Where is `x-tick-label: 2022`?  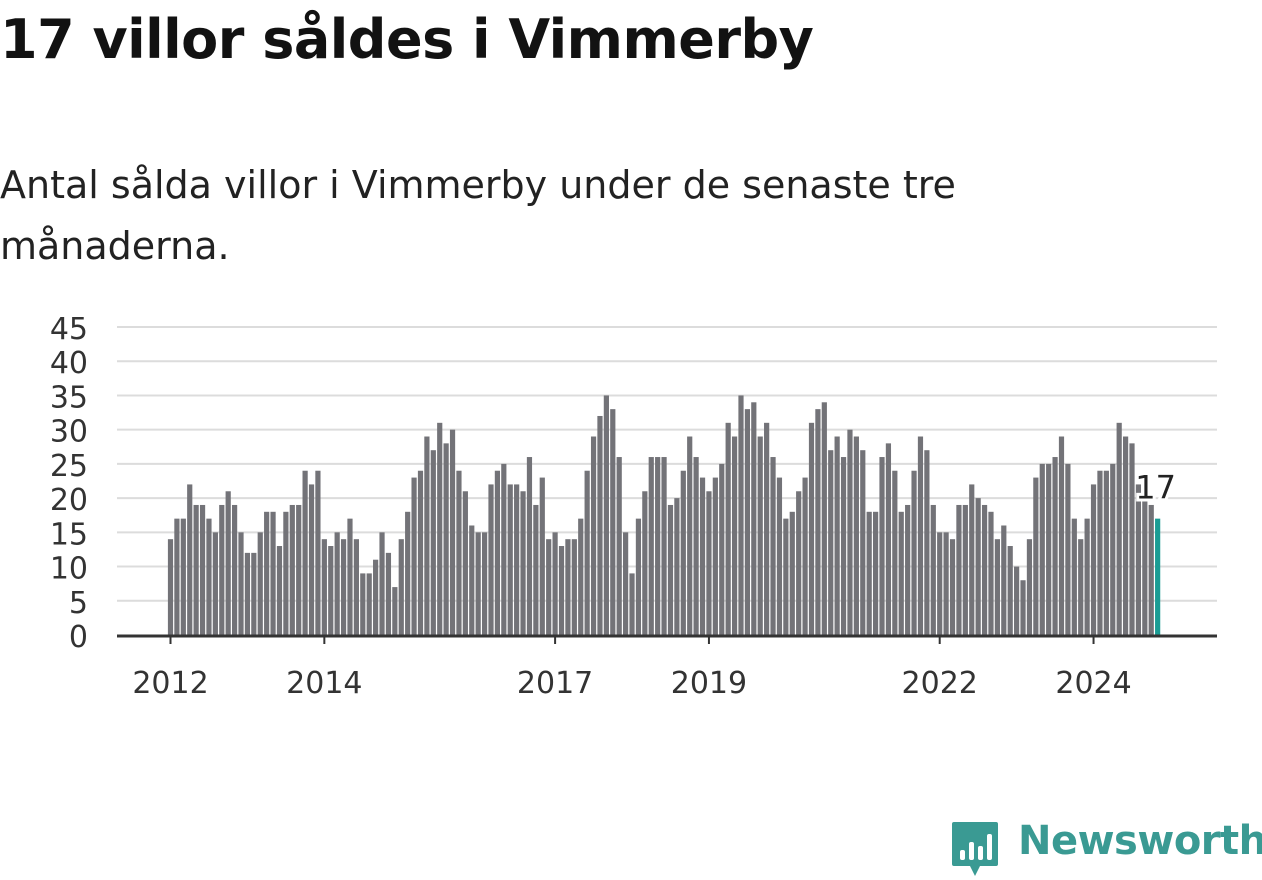 x-tick-label: 2022 is located at coordinates (940, 683).